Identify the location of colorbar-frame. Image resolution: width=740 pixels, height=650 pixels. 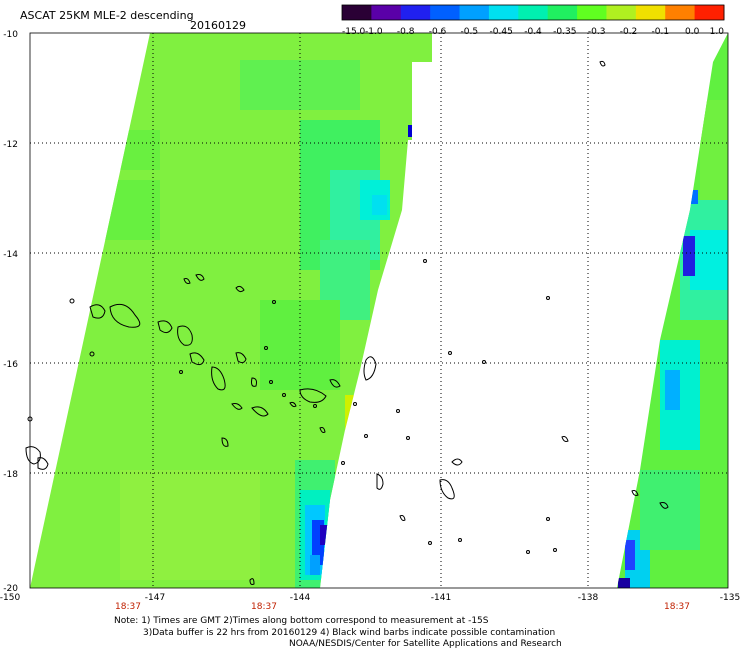
(533, 12).